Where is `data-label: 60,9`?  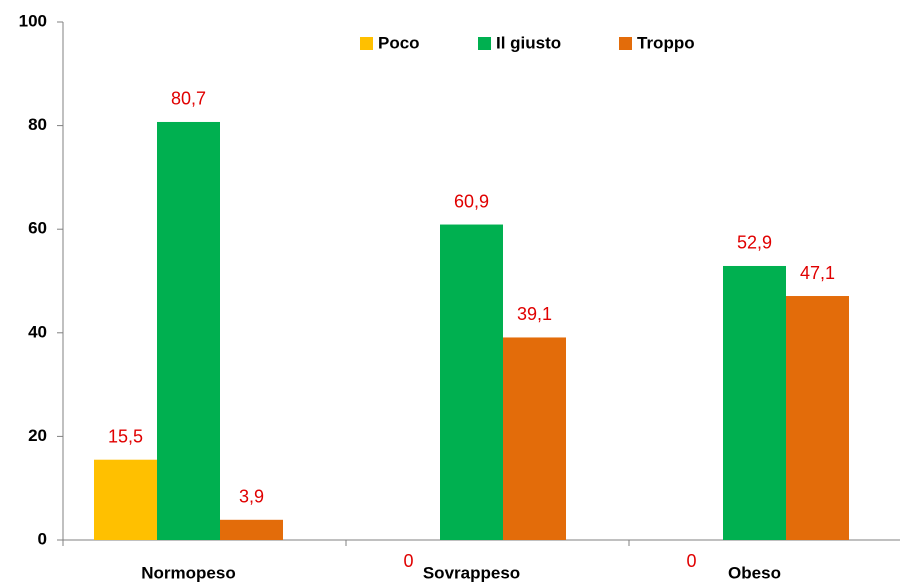
data-label: 60,9 is located at coordinates (471, 201).